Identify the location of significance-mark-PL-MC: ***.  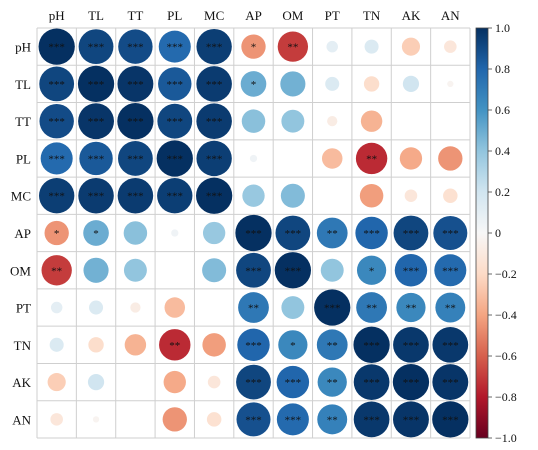
(214, 159).